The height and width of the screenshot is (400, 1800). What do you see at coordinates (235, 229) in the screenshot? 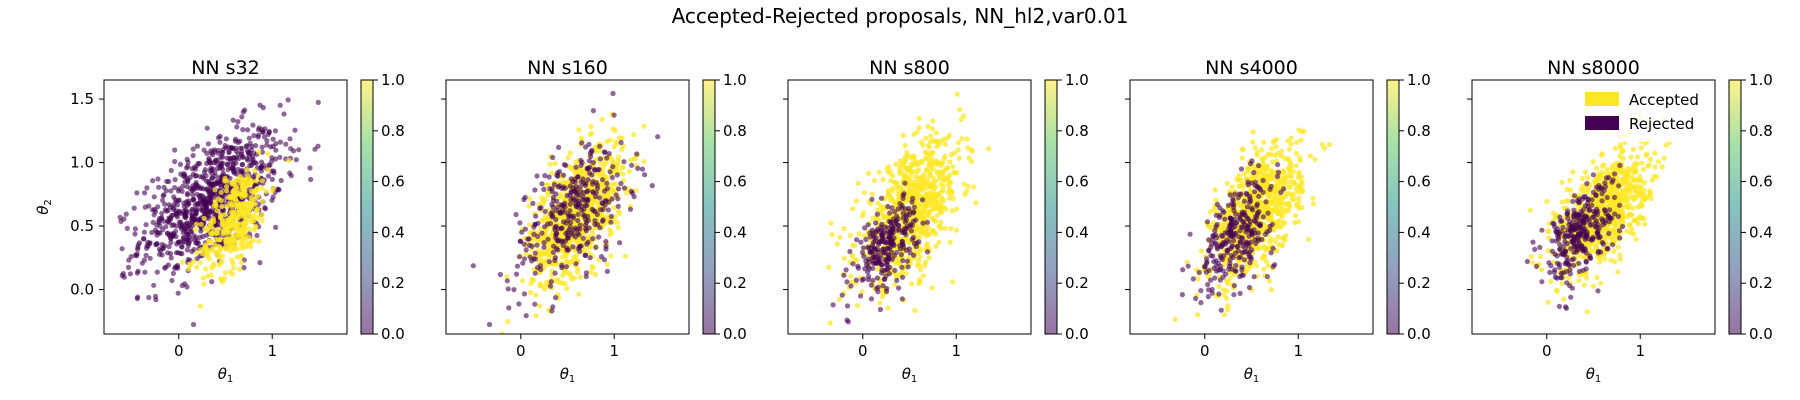
I see `series-accepted` at bounding box center [235, 229].